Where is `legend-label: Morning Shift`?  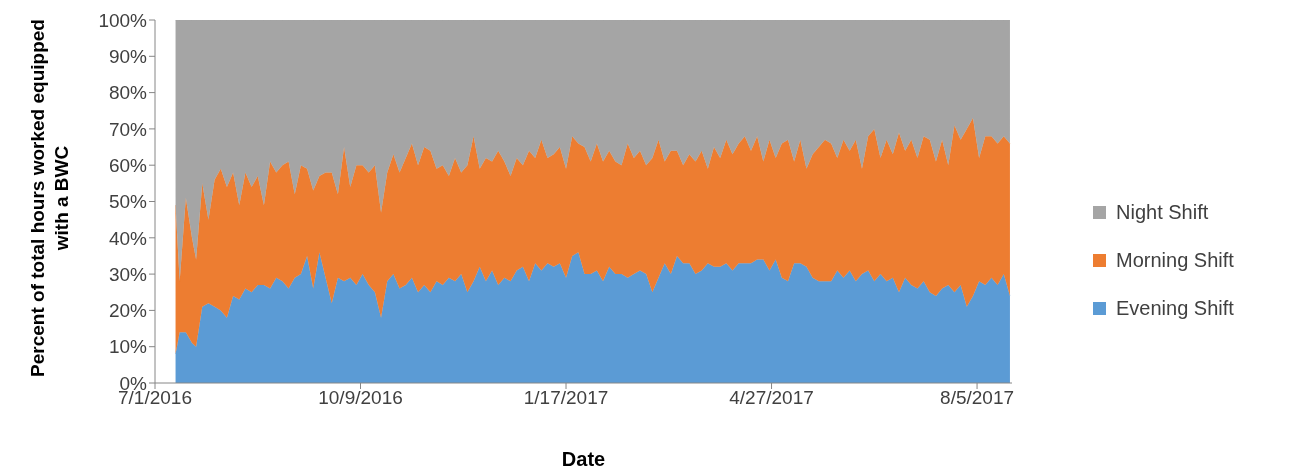
legend-label: Morning Shift is located at coordinates (1175, 260).